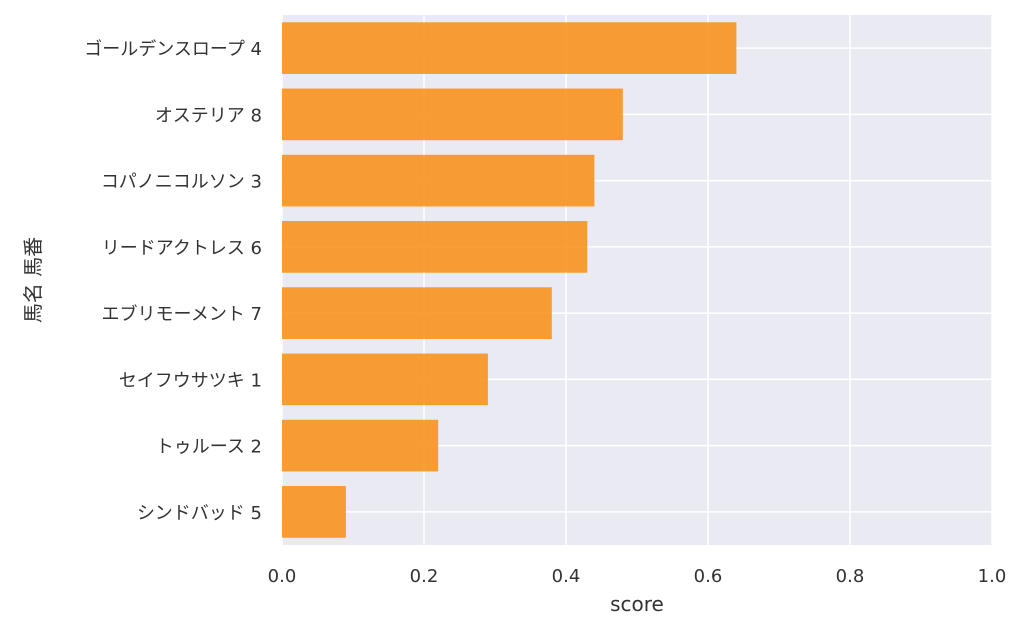 This screenshot has width=1024, height=629. I want to click on x-tick-label: 0.2, so click(424, 576).